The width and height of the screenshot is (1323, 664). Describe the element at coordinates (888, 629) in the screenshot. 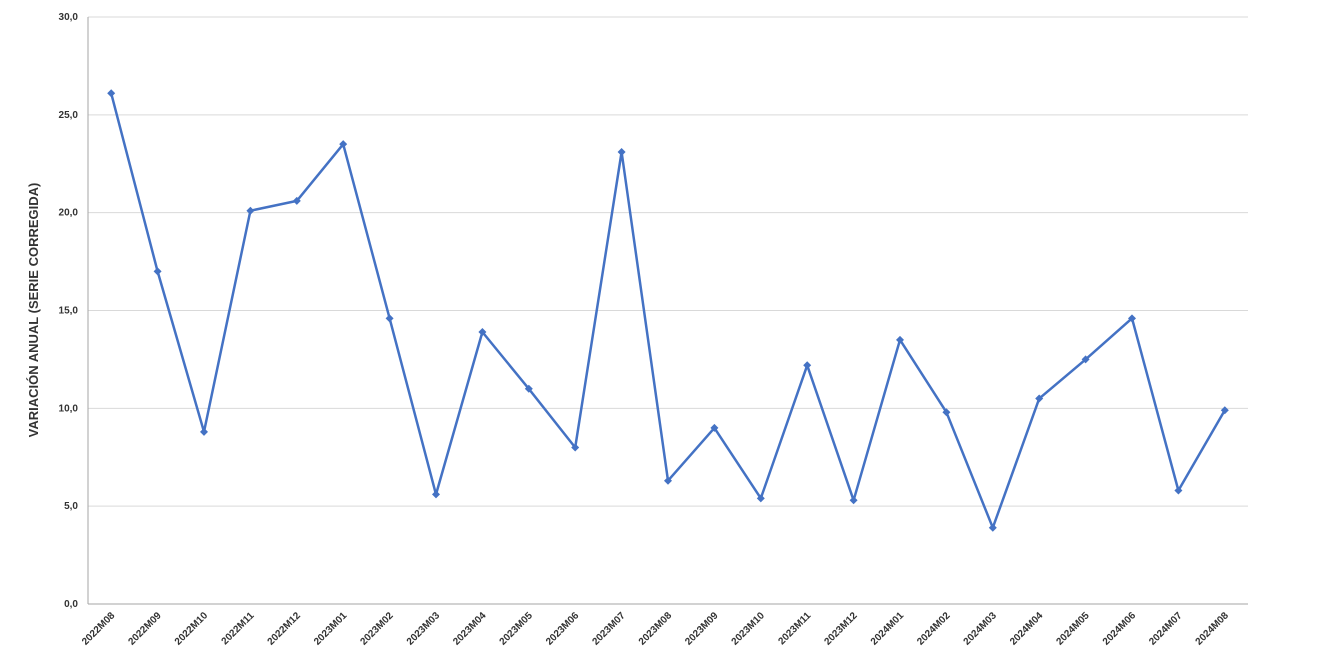

I see `x-tick-label: 2024M01` at that location.